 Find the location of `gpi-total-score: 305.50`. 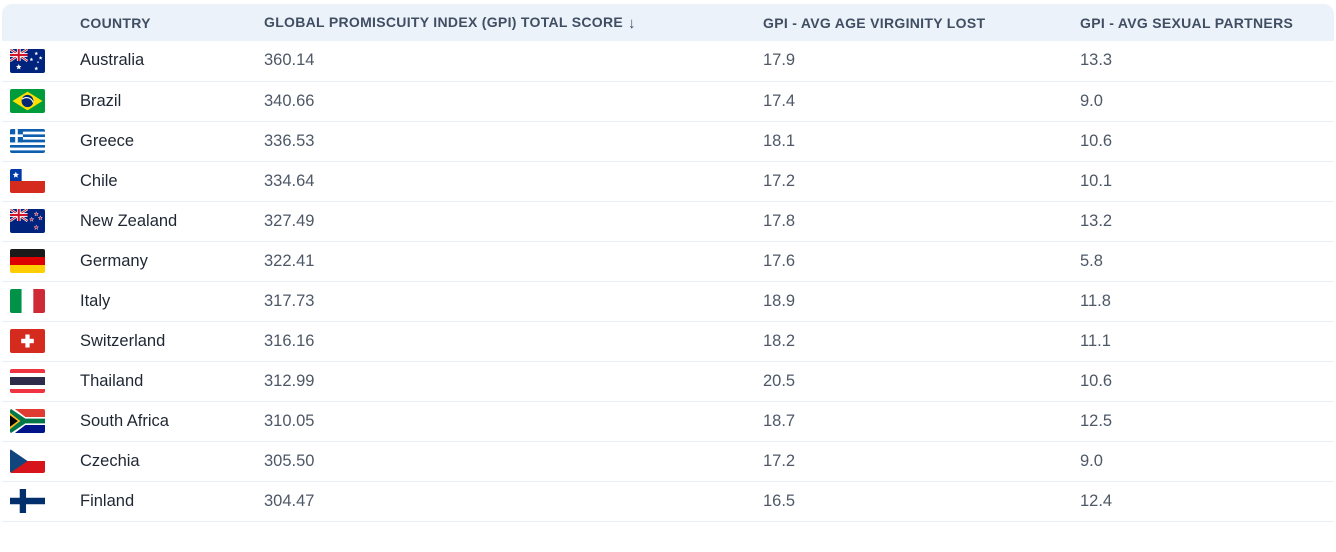

gpi-total-score: 305.50 is located at coordinates (513, 461).